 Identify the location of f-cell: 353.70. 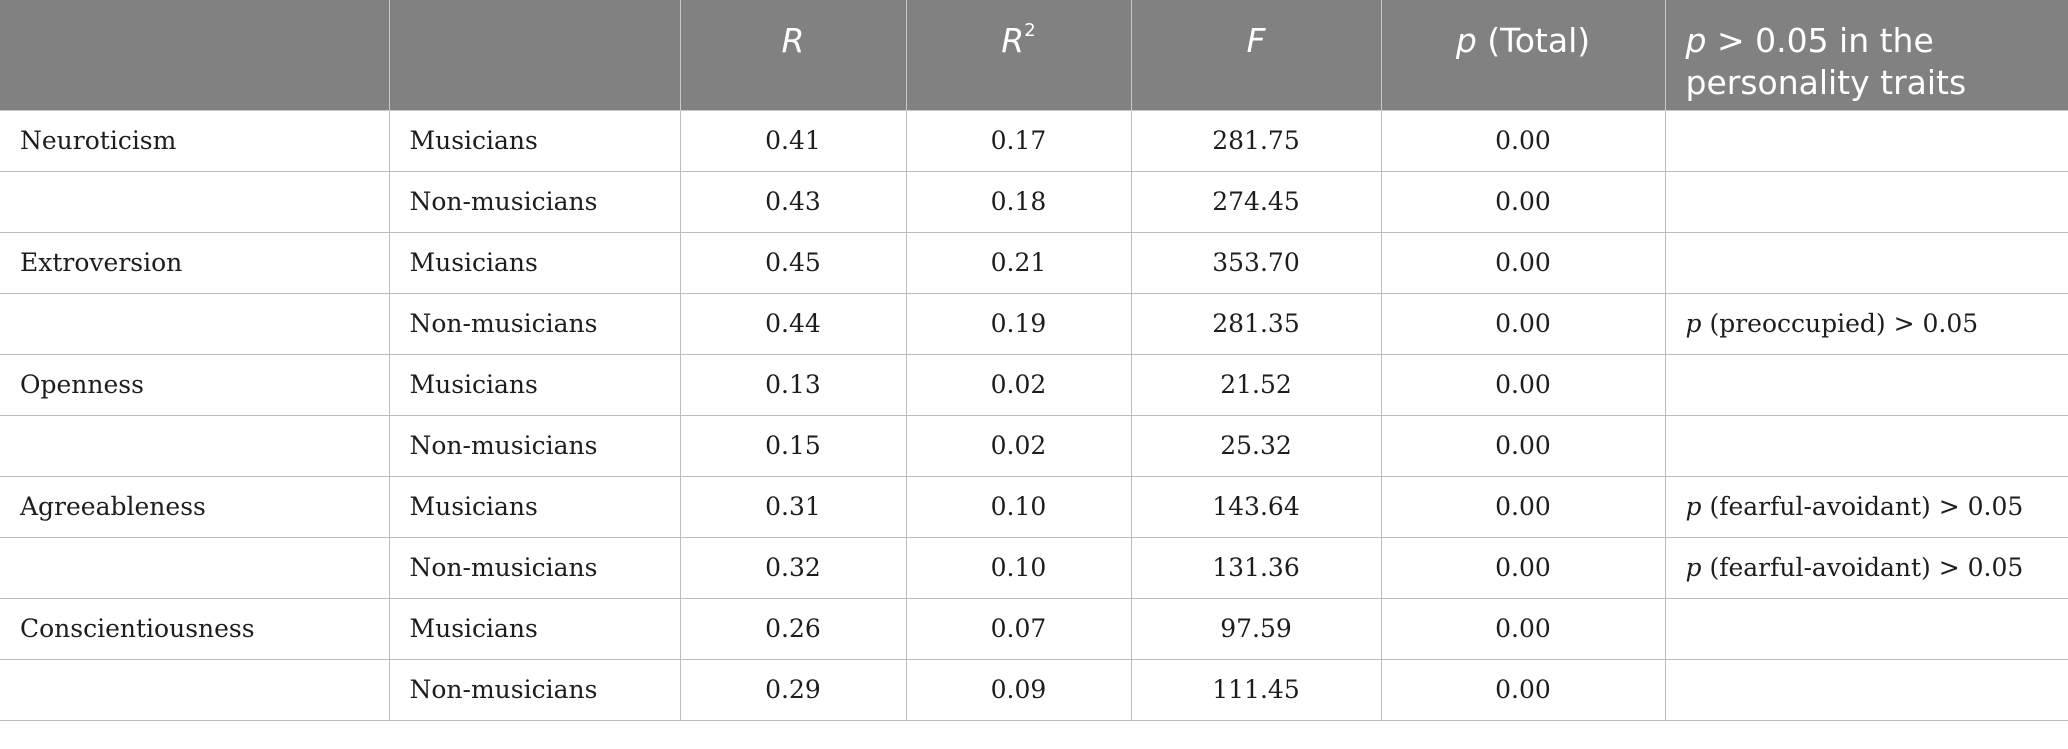
(1256, 262).